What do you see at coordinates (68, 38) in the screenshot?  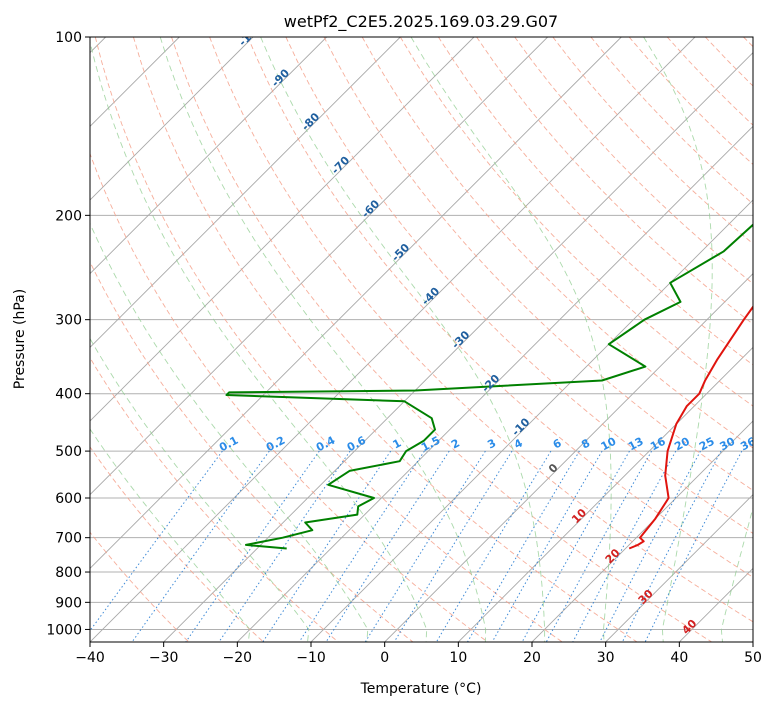 I see `y-tick-label: 100` at bounding box center [68, 38].